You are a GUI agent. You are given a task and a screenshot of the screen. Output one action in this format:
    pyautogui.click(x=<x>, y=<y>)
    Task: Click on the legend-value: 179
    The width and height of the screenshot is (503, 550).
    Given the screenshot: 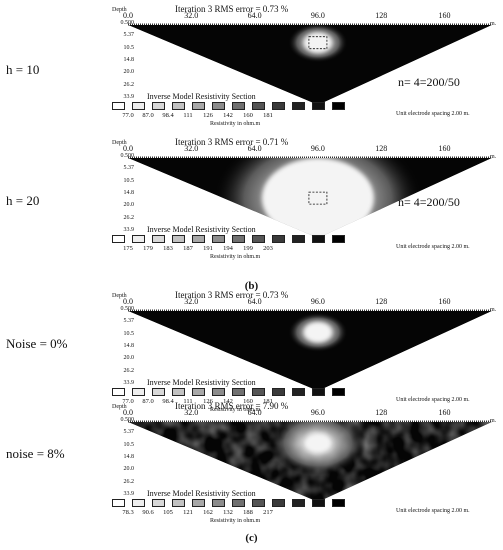 What is the action you would take?
    pyautogui.click(x=148, y=248)
    